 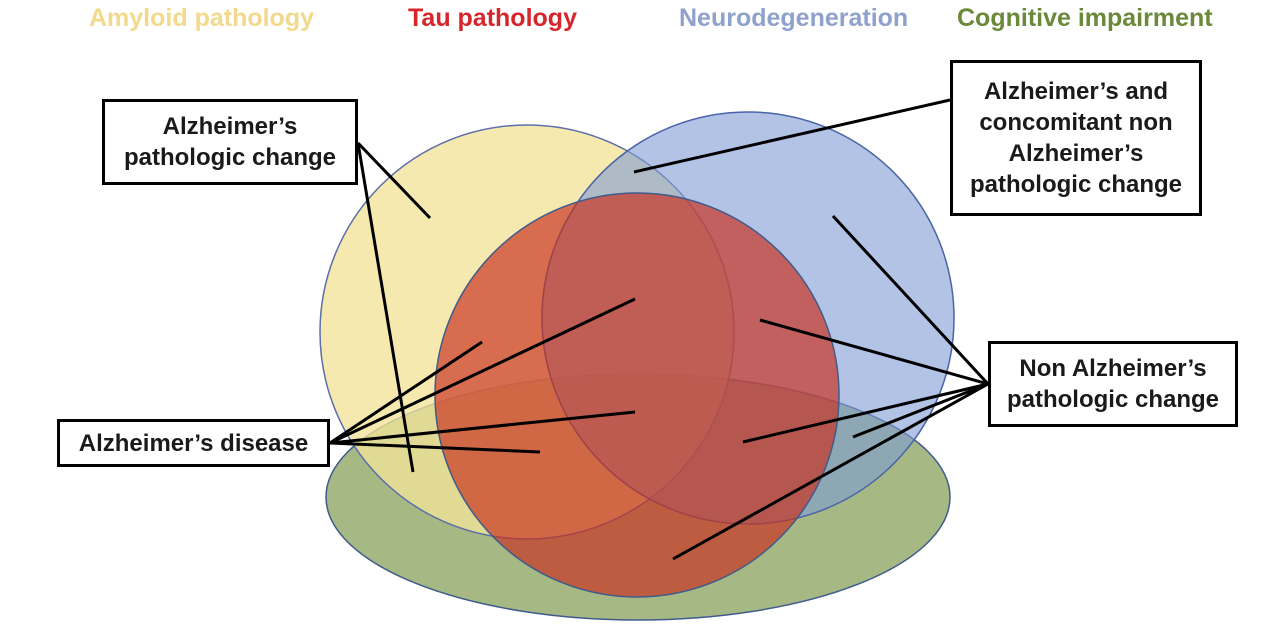 I want to click on label-alzheimers-disease: Alzheimer’s disease, so click(x=193, y=443).